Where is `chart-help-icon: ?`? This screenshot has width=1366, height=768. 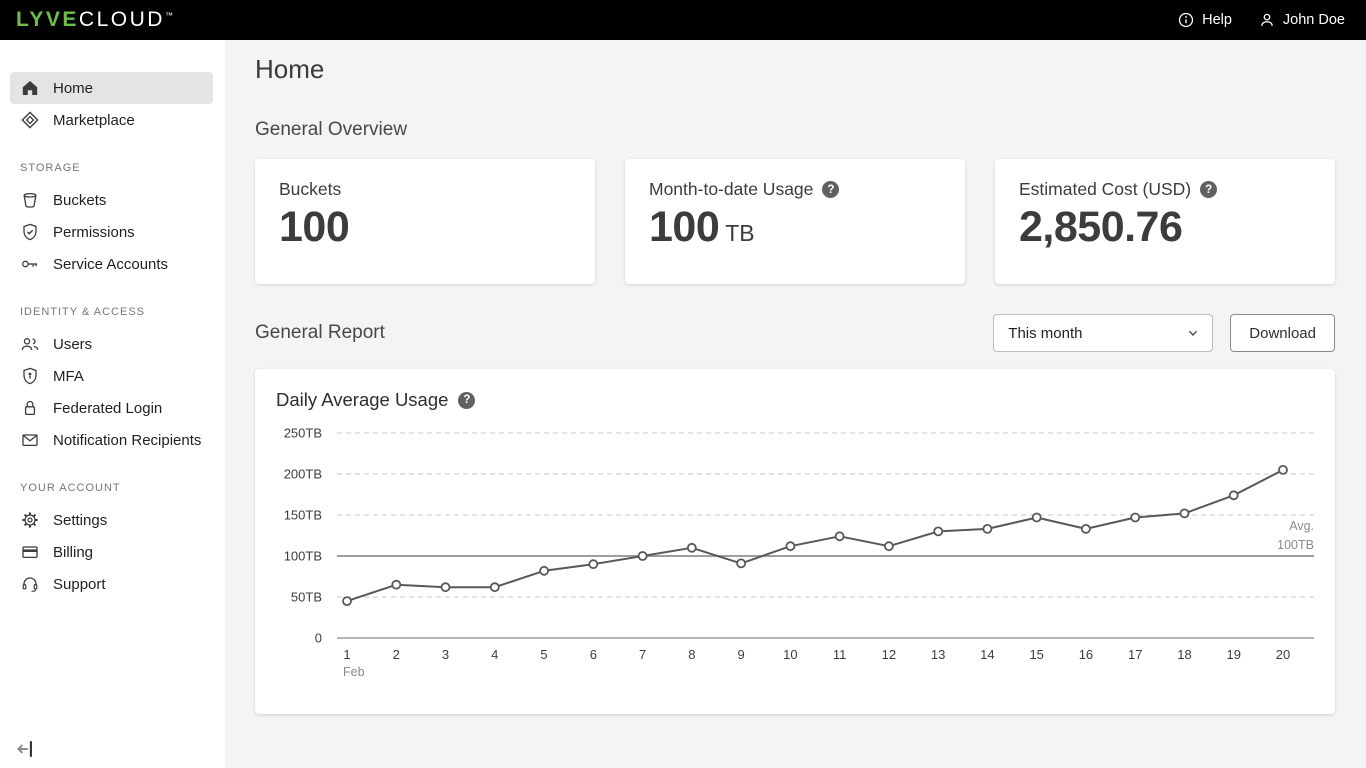 chart-help-icon: ? is located at coordinates (467, 400).